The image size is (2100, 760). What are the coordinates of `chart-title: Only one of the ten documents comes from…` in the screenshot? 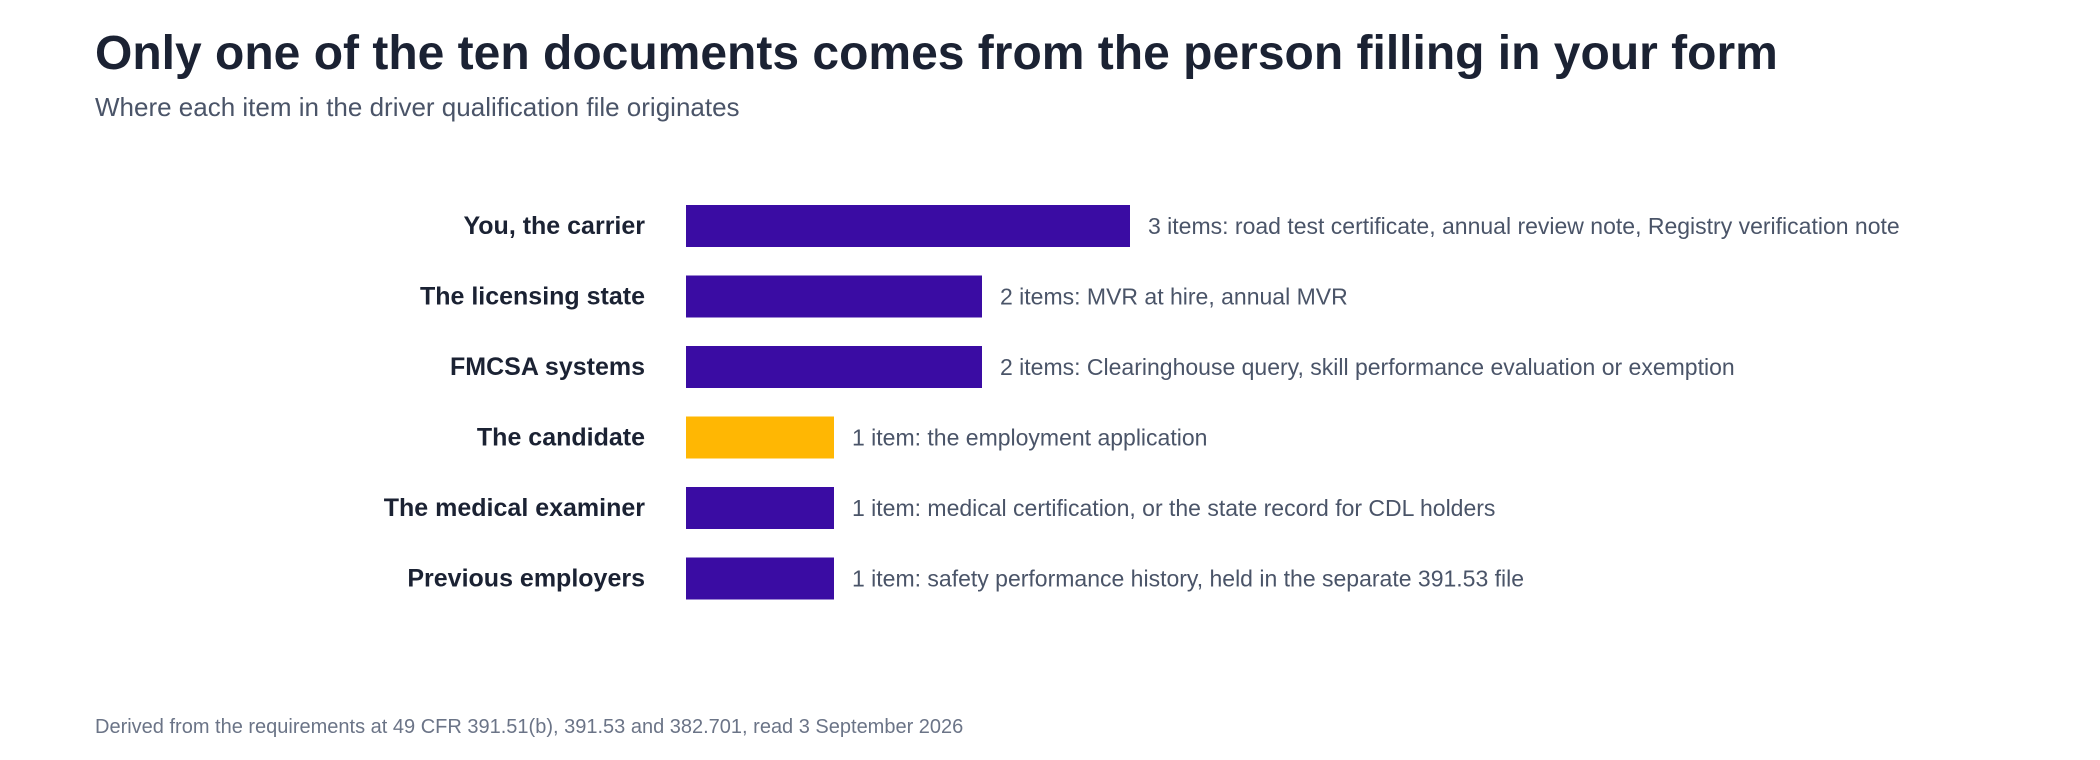 It's located at (936, 53).